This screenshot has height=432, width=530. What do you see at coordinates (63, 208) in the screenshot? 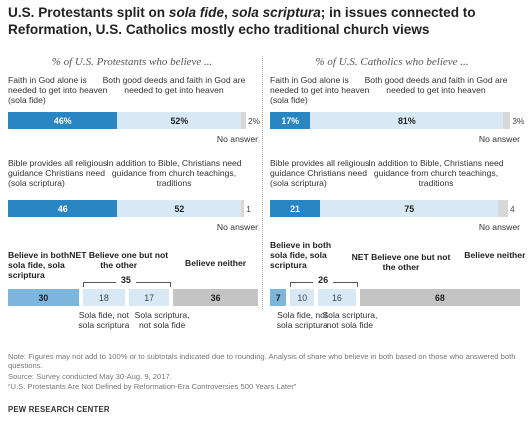
I see `bar-segment-first: 46` at bounding box center [63, 208].